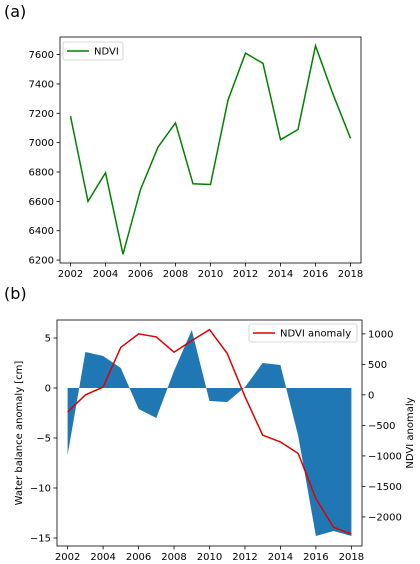 The image size is (420, 564). What do you see at coordinates (41, 143) in the screenshot?
I see `y-tick-label: 7000` at bounding box center [41, 143].